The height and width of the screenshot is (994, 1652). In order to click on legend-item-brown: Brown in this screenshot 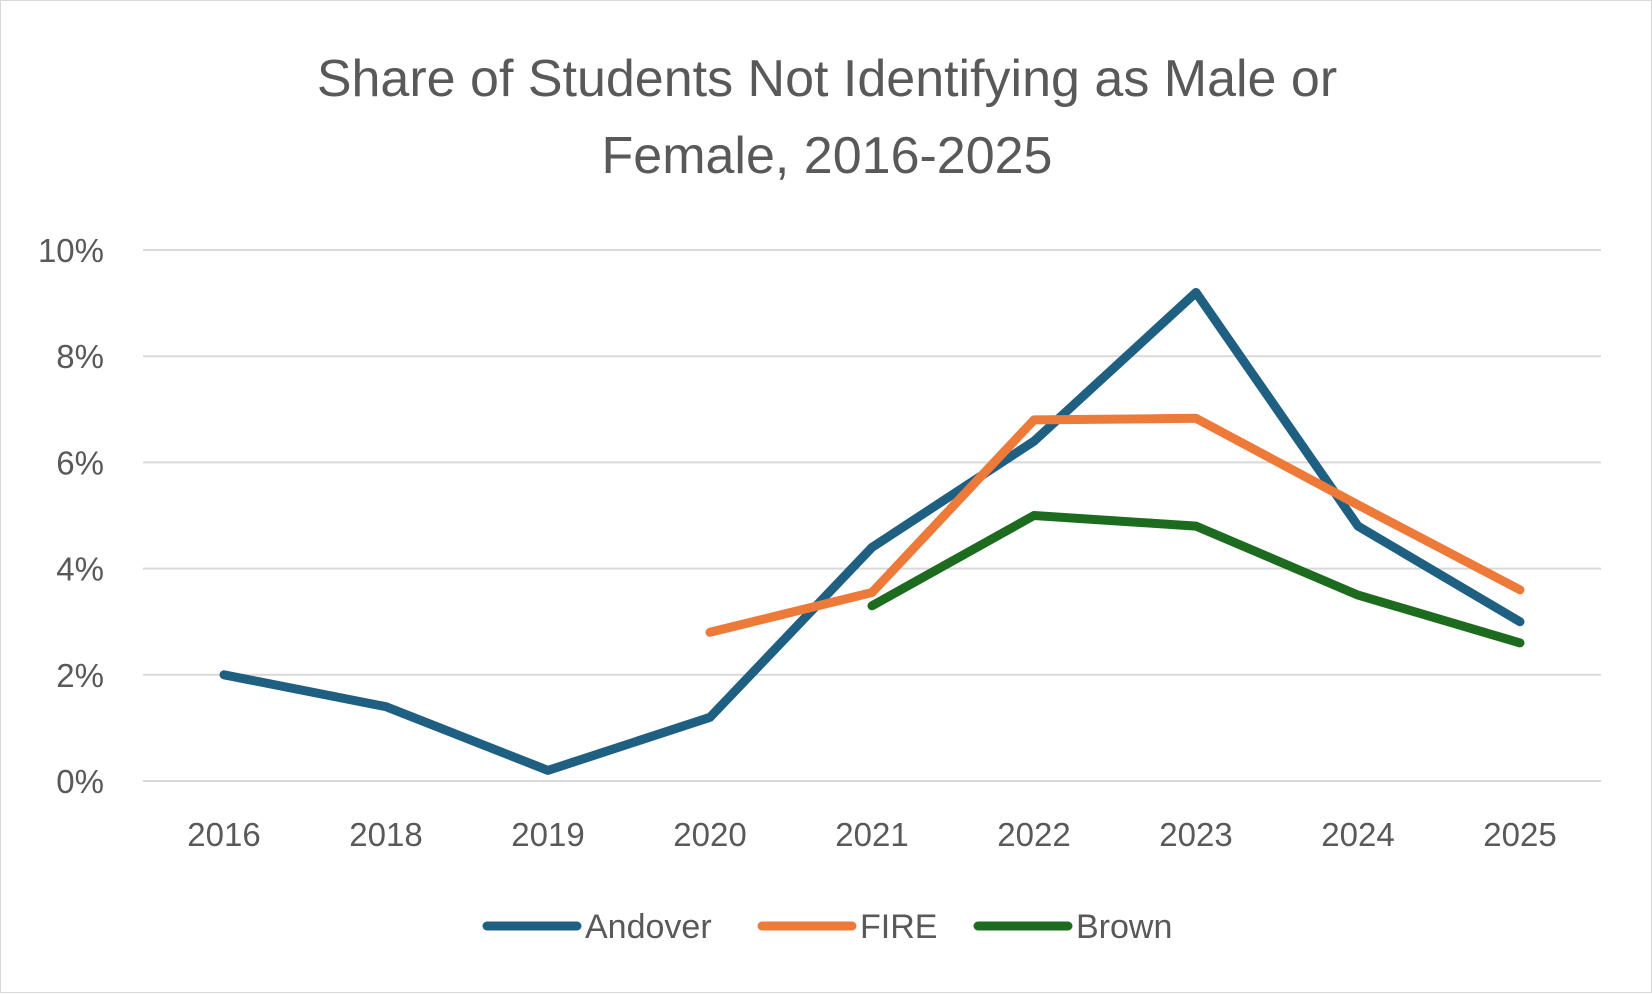, I will do `click(1075, 927)`.